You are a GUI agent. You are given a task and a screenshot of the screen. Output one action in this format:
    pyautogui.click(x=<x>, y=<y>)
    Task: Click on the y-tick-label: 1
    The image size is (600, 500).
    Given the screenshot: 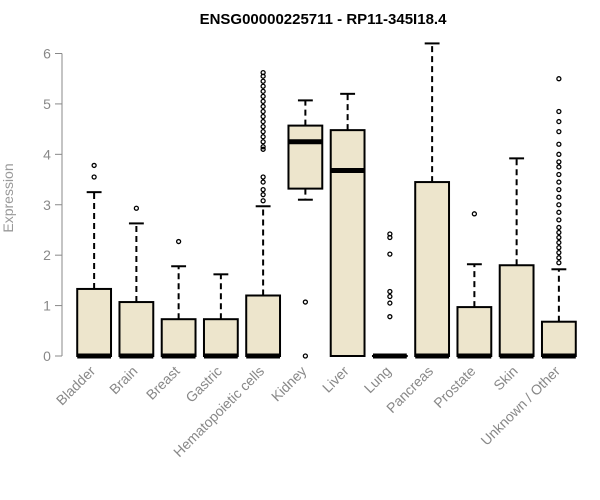 What is the action you would take?
    pyautogui.click(x=47, y=306)
    